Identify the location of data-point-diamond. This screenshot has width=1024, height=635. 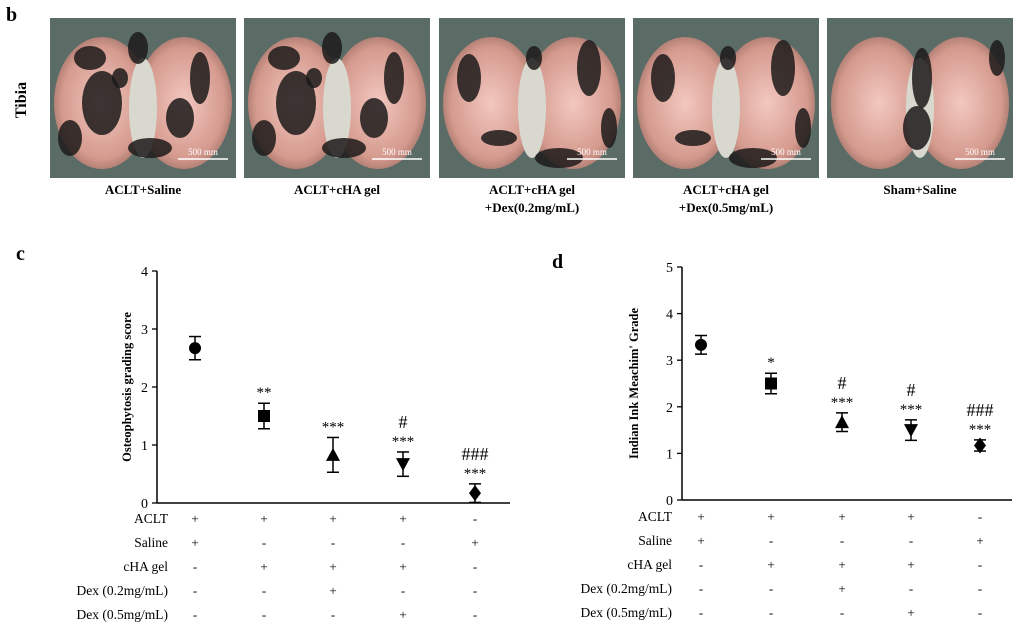
(475, 493).